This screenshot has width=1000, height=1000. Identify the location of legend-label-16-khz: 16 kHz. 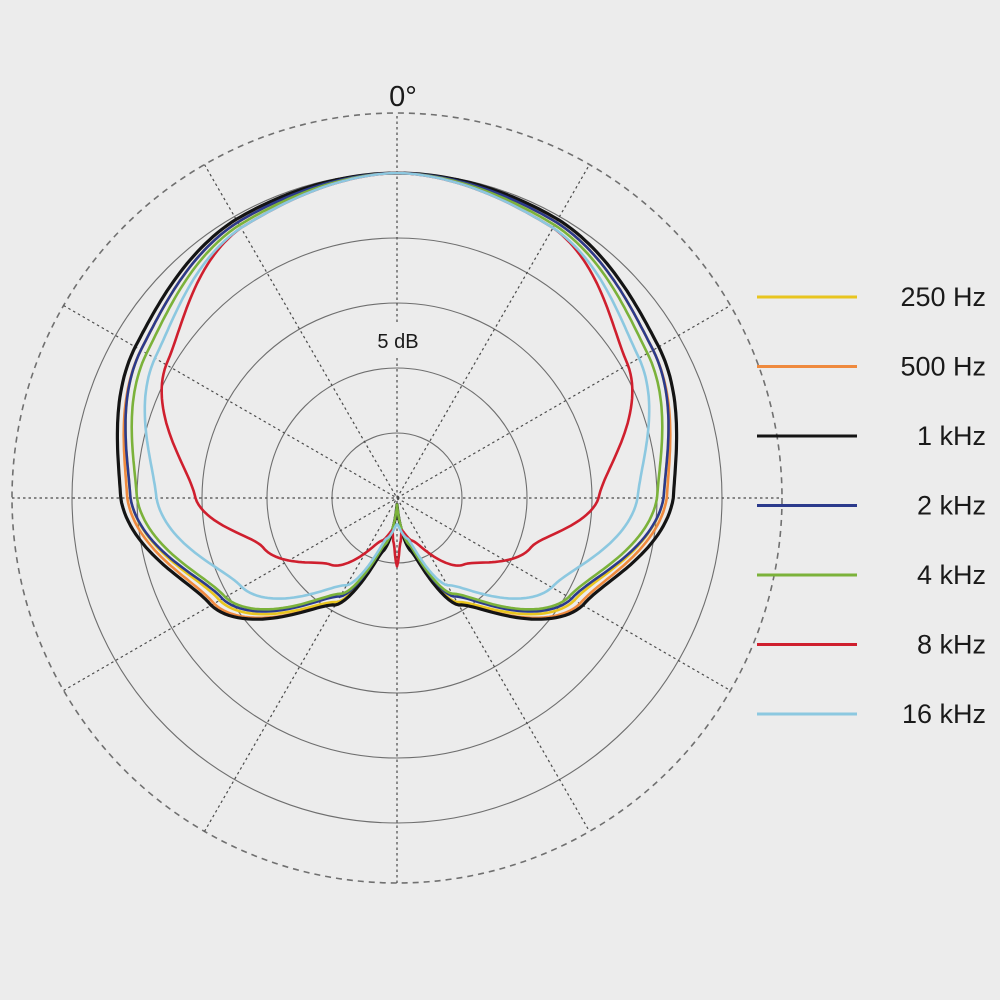
(944, 714).